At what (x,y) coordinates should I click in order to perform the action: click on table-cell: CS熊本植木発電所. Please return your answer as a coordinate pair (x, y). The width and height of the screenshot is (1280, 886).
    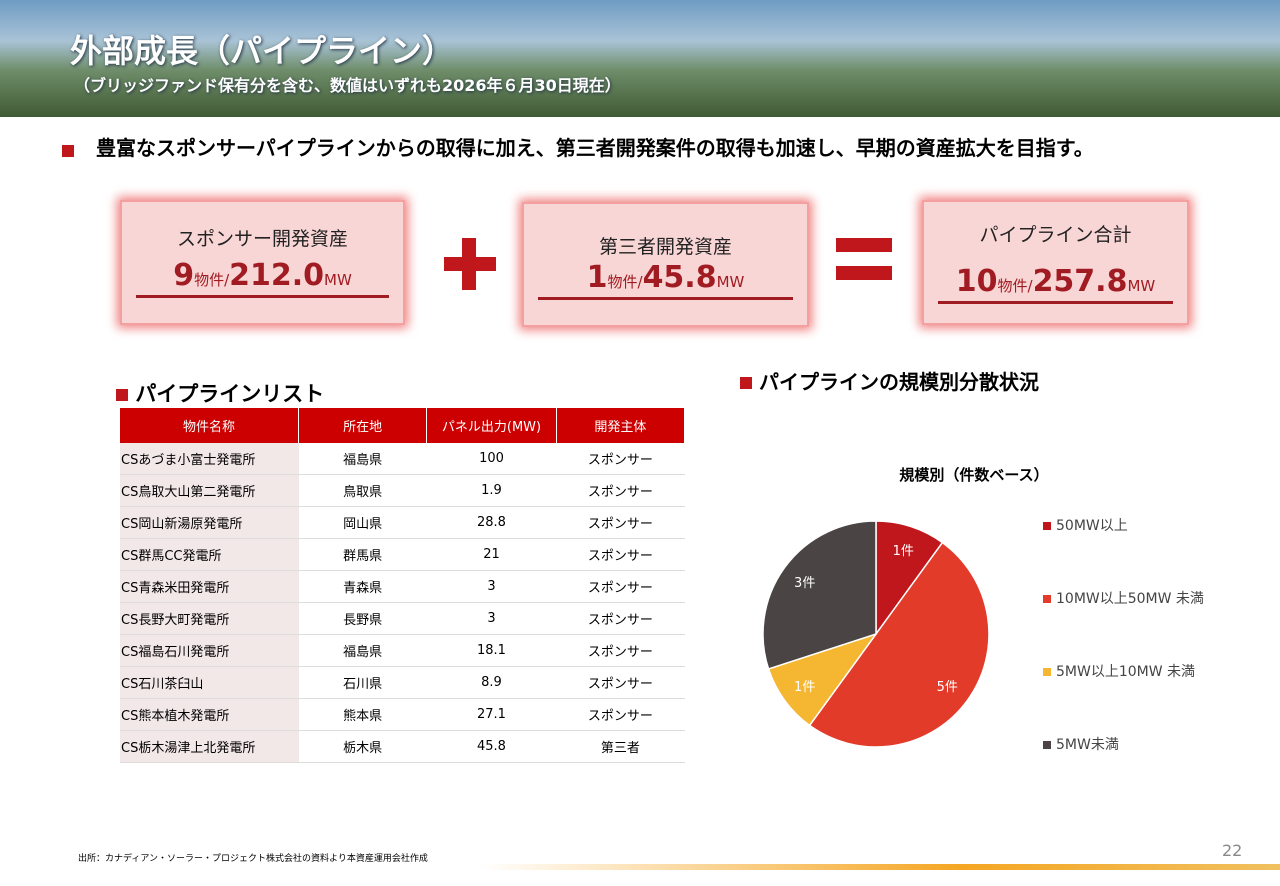
    Looking at the image, I should click on (209, 714).